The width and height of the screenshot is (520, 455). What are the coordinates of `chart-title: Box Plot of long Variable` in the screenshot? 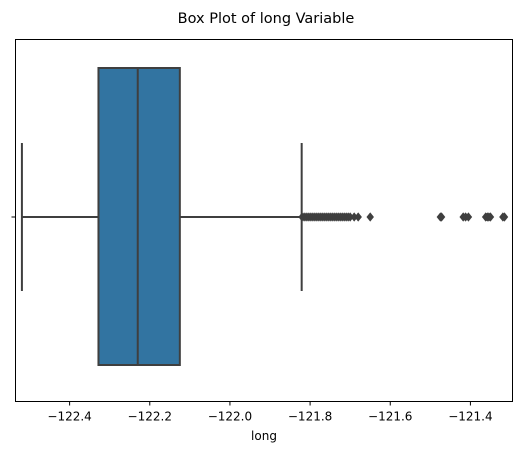 It's located at (266, 19).